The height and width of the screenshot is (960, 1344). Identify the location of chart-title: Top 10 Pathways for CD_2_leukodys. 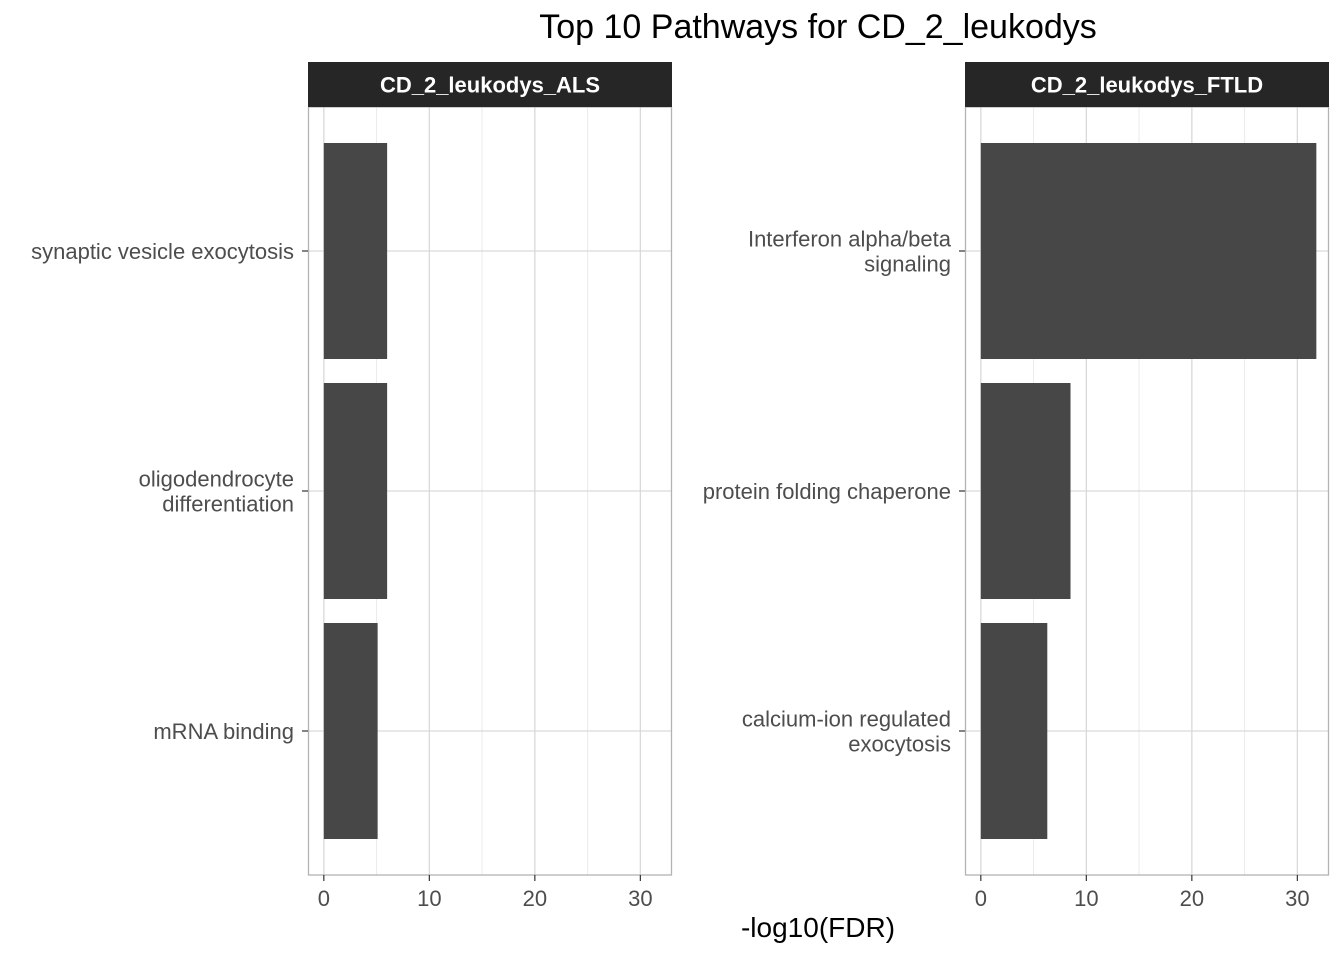
(818, 27).